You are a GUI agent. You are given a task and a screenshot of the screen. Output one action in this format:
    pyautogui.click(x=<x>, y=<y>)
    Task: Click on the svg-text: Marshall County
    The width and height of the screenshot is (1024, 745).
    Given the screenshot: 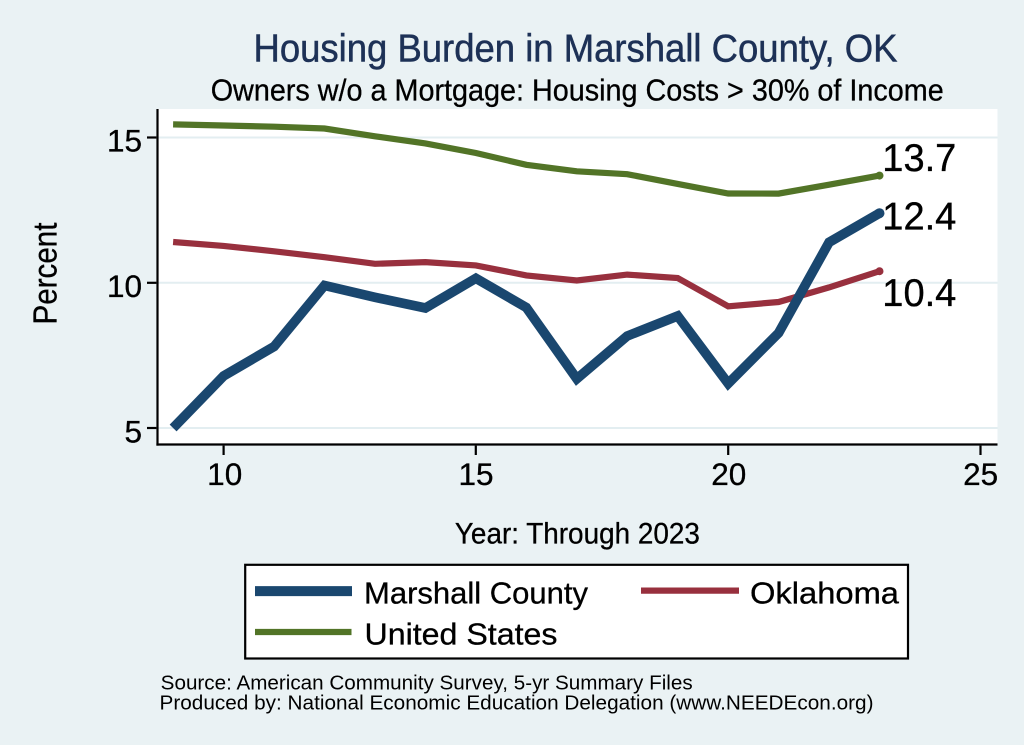 What is the action you would take?
    pyautogui.click(x=476, y=593)
    